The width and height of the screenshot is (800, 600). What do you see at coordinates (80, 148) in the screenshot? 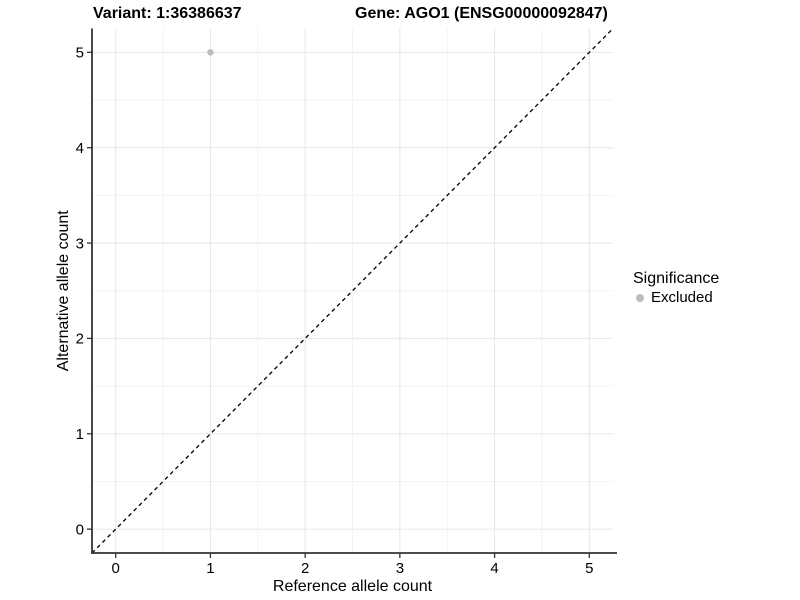
I see `y-tick-label: 4` at bounding box center [80, 148].